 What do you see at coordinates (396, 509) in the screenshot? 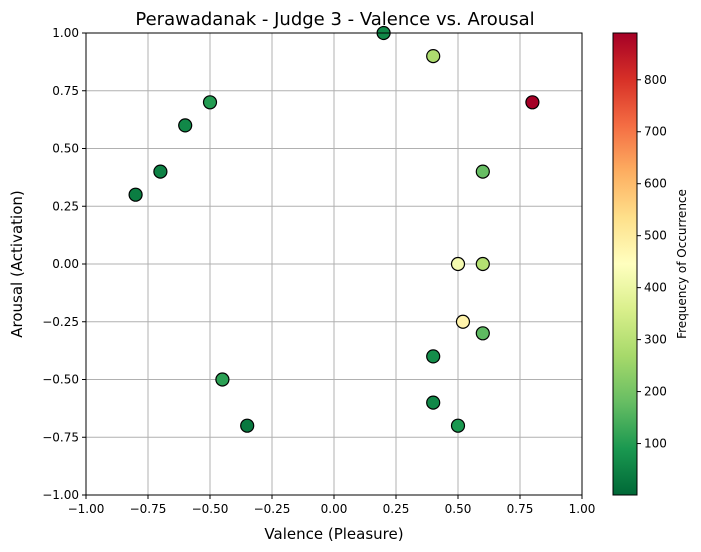
I see `x-tick-label: 0.25` at bounding box center [396, 509].